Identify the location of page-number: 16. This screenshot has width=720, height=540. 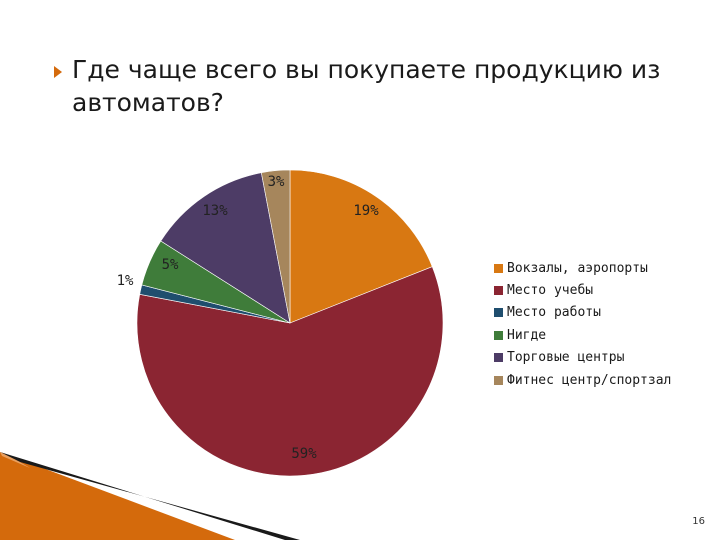
(698, 521).